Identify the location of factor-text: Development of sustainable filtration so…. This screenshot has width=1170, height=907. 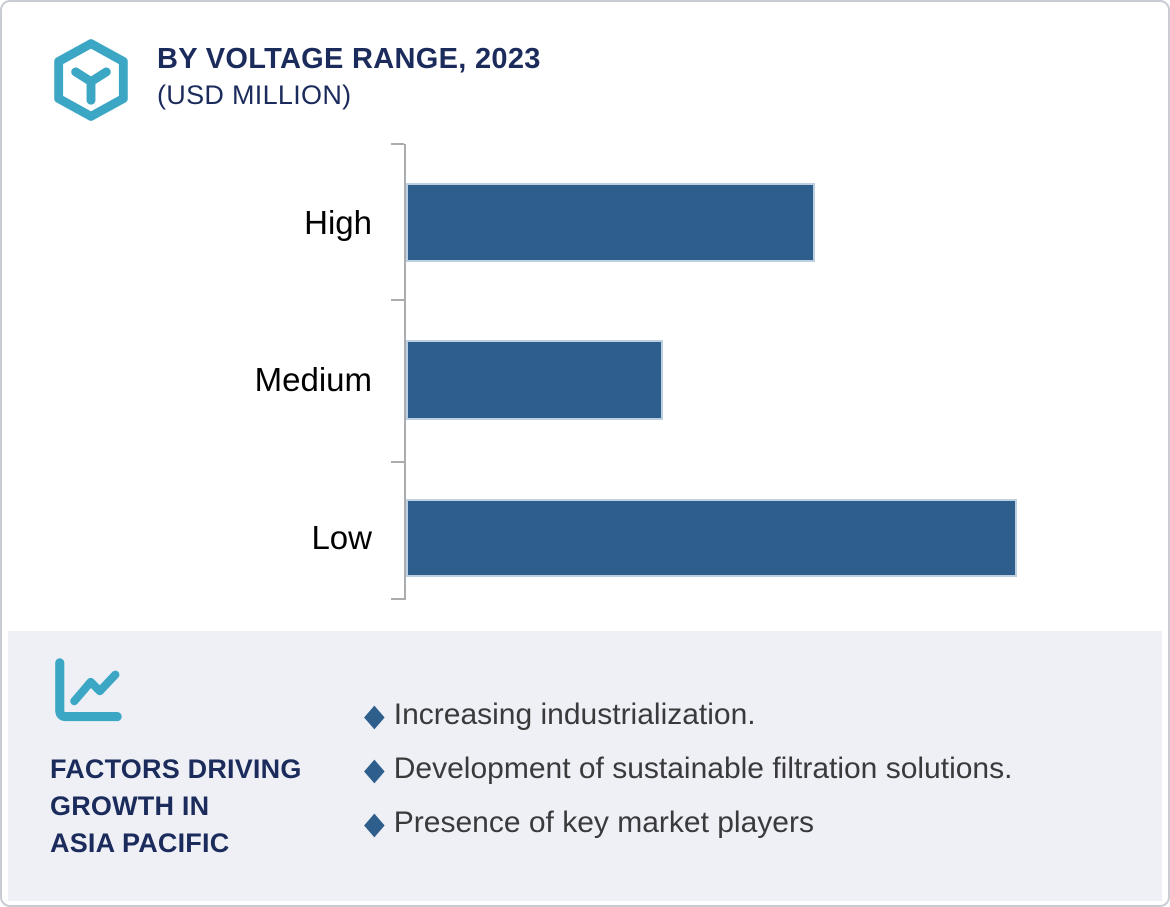
(703, 768).